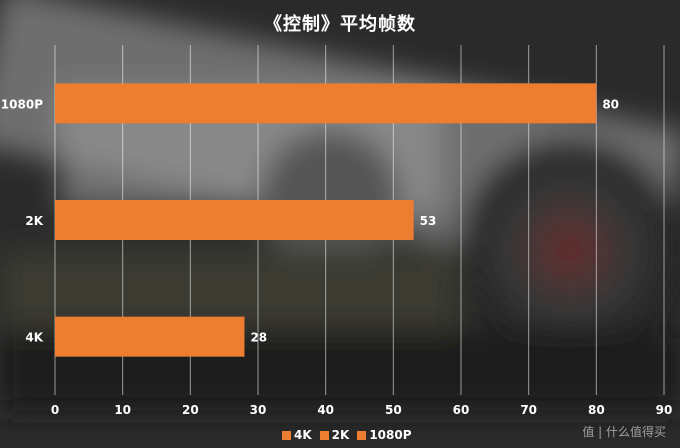 This screenshot has width=680, height=448. Describe the element at coordinates (393, 410) in the screenshot. I see `x-tick-label: 50` at that location.